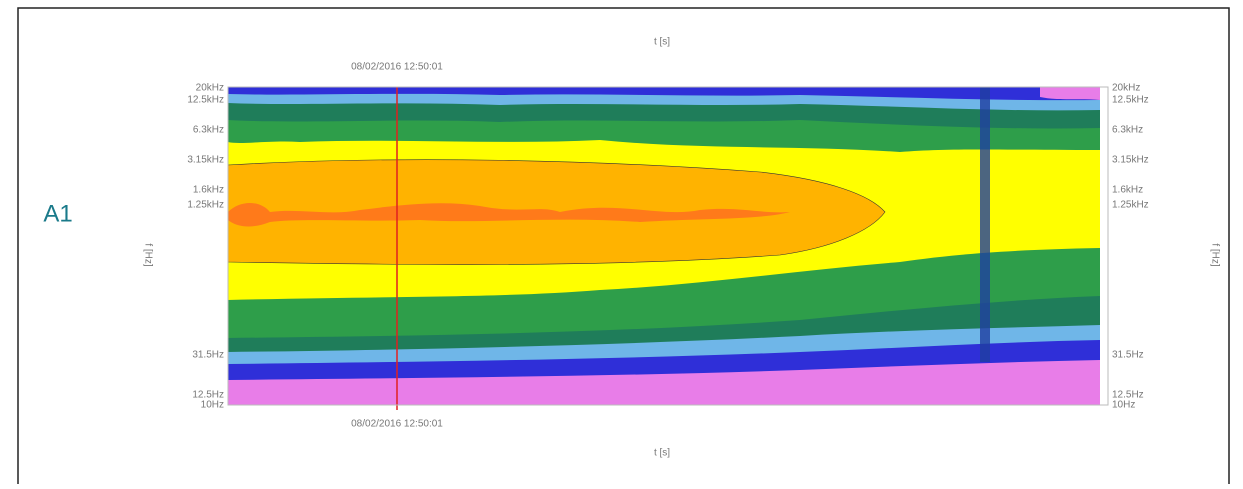  I want to click on right-tick-label: 3.15kHz, so click(1130, 160).